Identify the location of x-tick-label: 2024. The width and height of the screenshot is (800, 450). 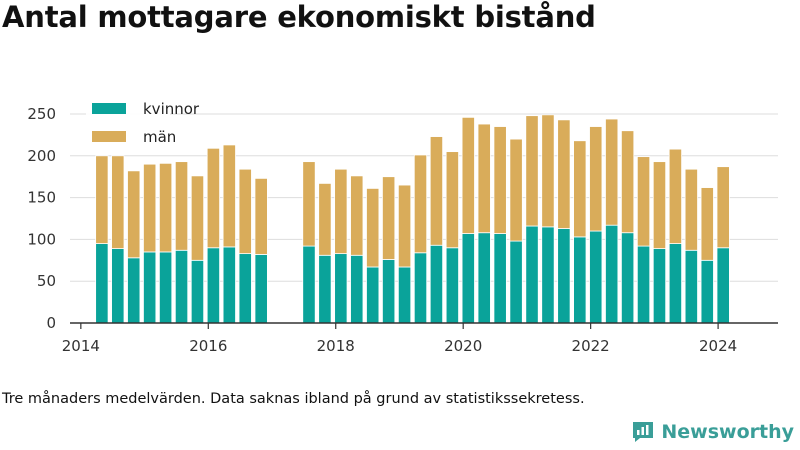
(718, 346).